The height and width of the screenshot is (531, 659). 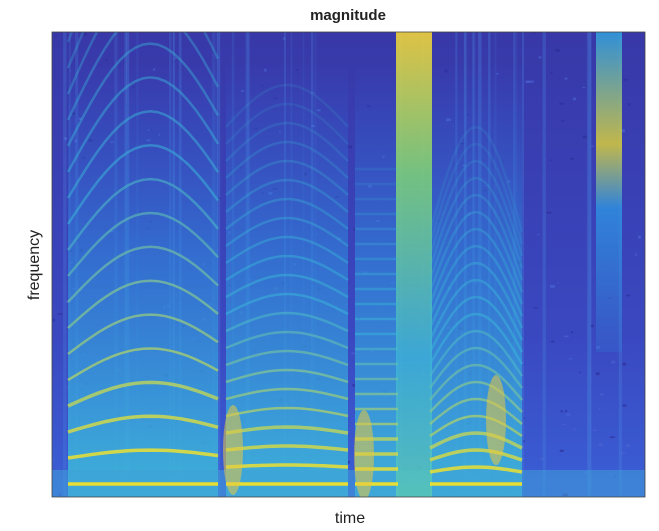 What do you see at coordinates (350, 518) in the screenshot?
I see `x-axis-label: time` at bounding box center [350, 518].